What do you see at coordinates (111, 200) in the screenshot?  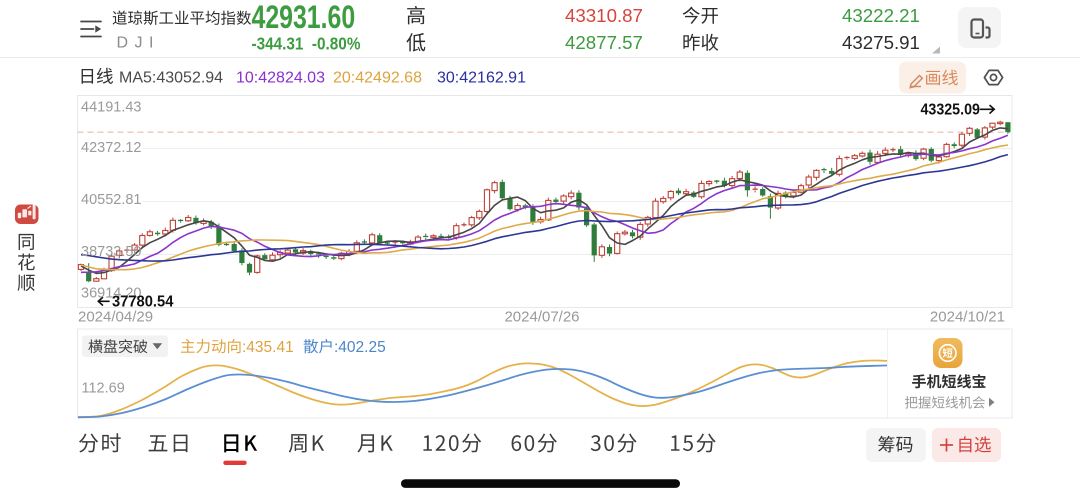 I see `svg-text: 40552.81` at bounding box center [111, 200].